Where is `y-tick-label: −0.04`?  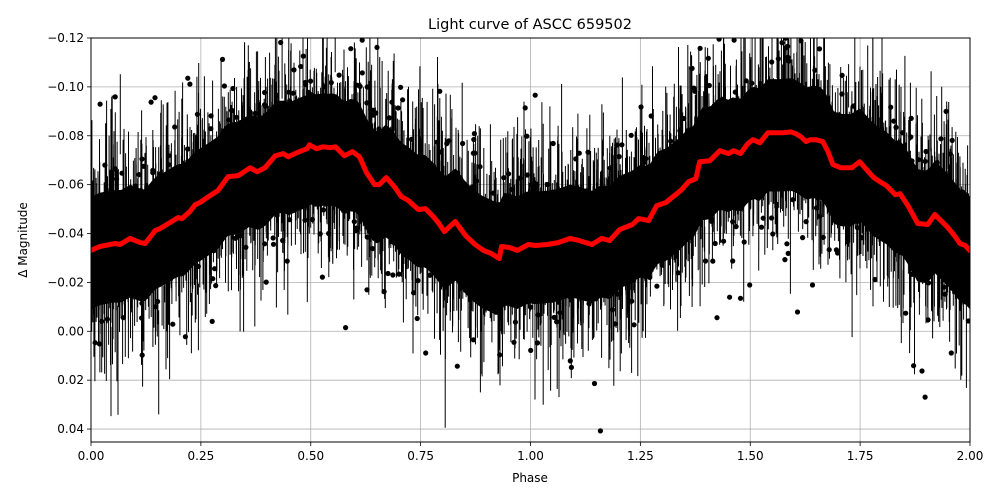
y-tick-label: −0.04 is located at coordinates (65, 234).